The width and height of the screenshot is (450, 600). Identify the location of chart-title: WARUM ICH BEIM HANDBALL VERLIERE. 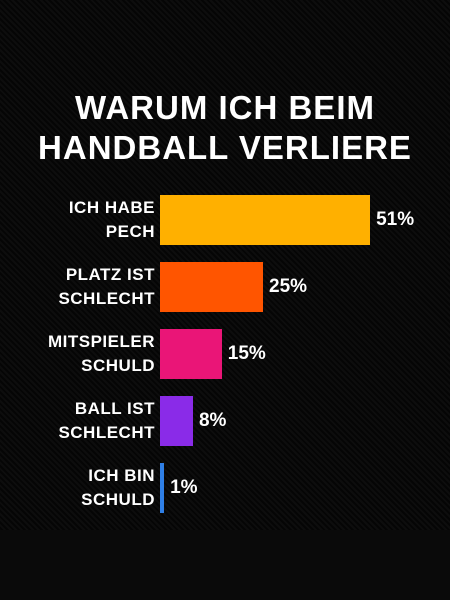
(225, 127).